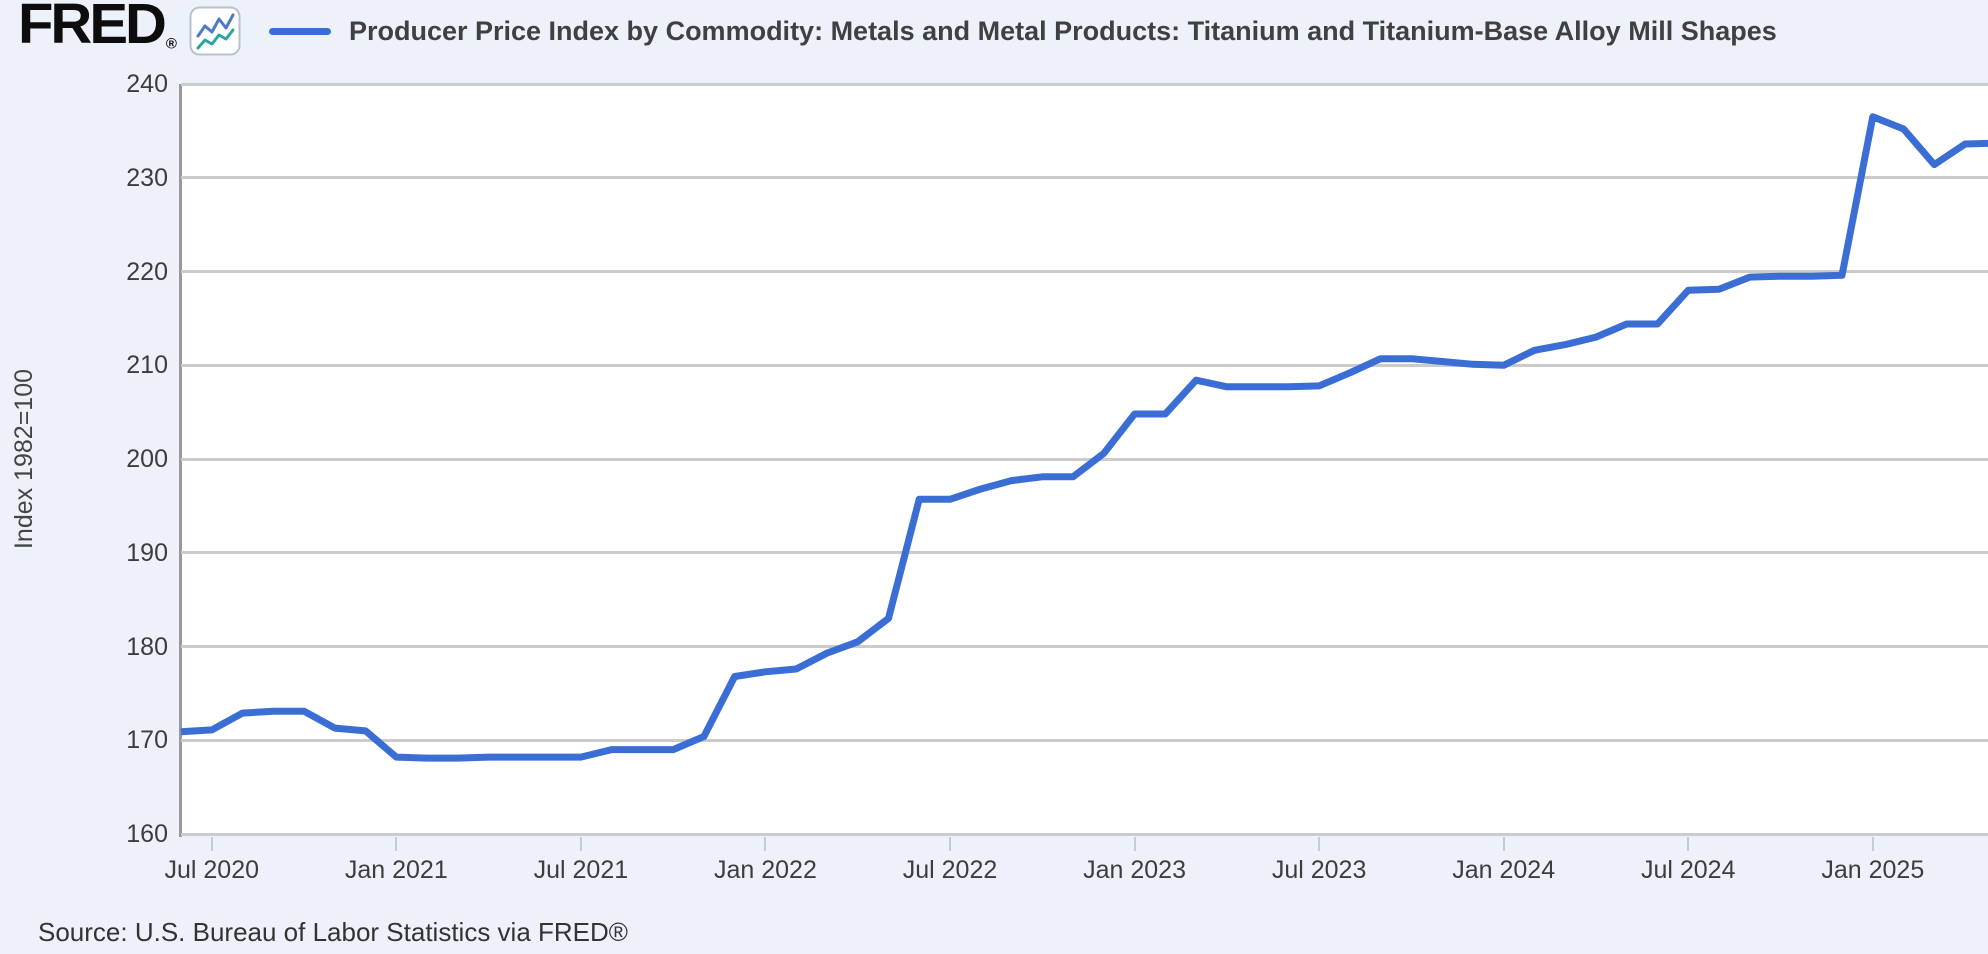 This screenshot has height=954, width=1988. What do you see at coordinates (147, 459) in the screenshot?
I see `y-tick-200: 200` at bounding box center [147, 459].